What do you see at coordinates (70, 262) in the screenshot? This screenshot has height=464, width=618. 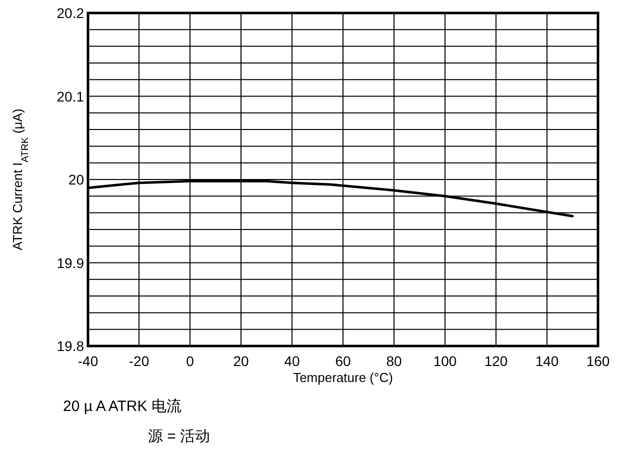 I see `y-tick-label: 19.9` at bounding box center [70, 262].